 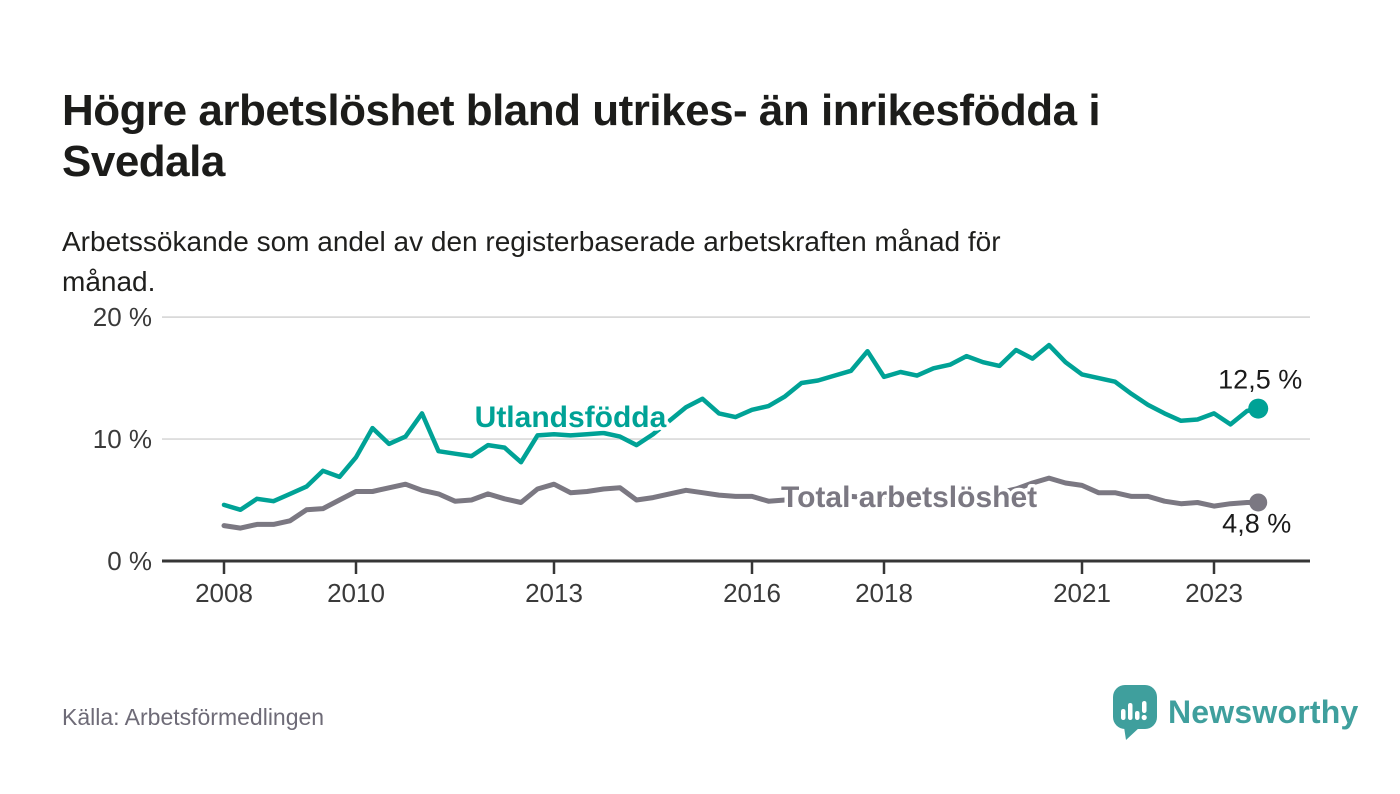 What do you see at coordinates (1258, 502) in the screenshot?
I see `series-end-dot-total` at bounding box center [1258, 502].